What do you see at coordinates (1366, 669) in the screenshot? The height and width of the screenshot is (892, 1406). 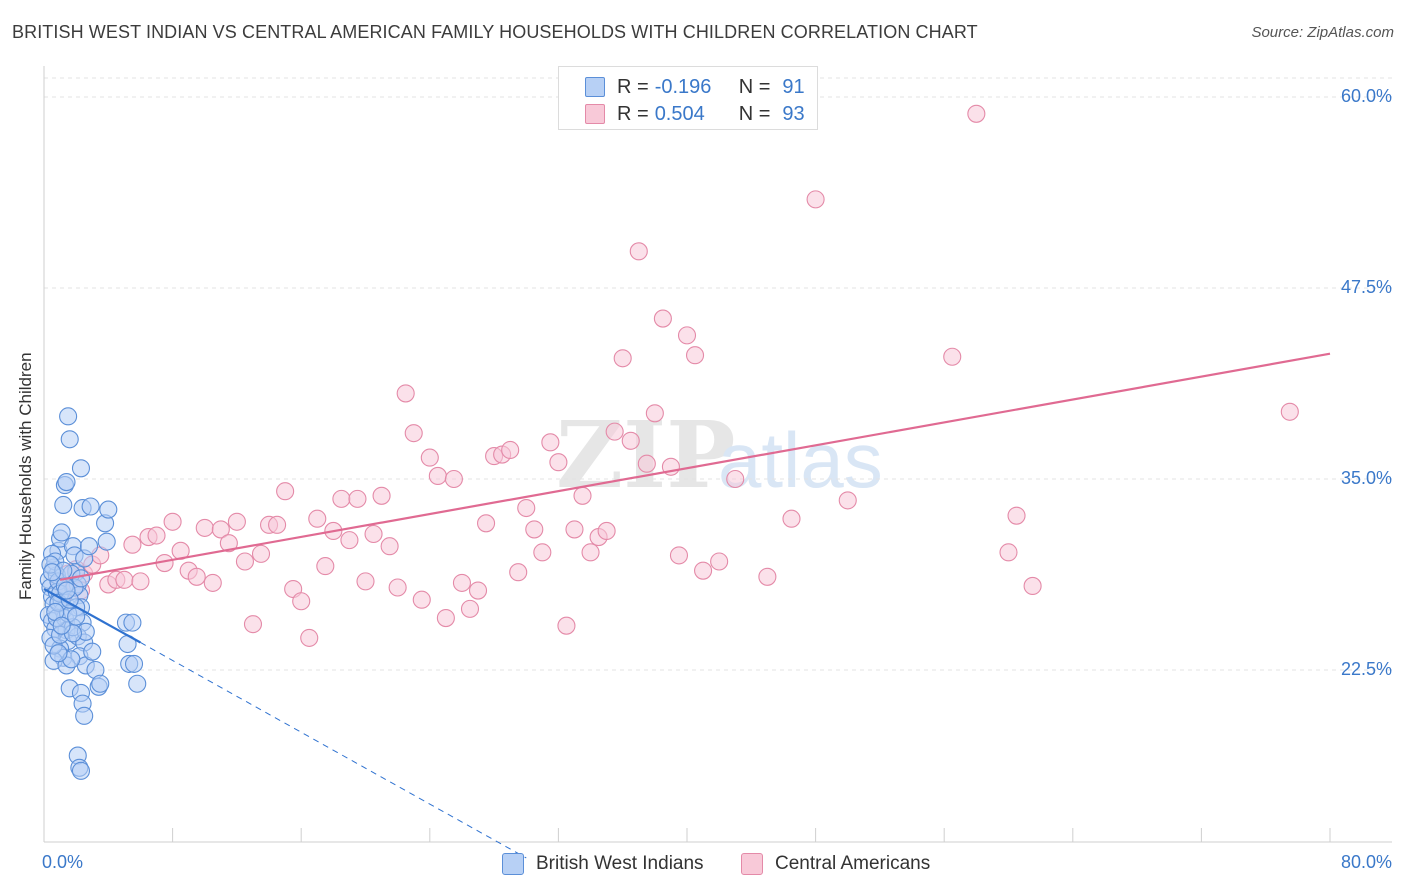 I see `y-tick-label: 22.5%` at bounding box center [1366, 669].